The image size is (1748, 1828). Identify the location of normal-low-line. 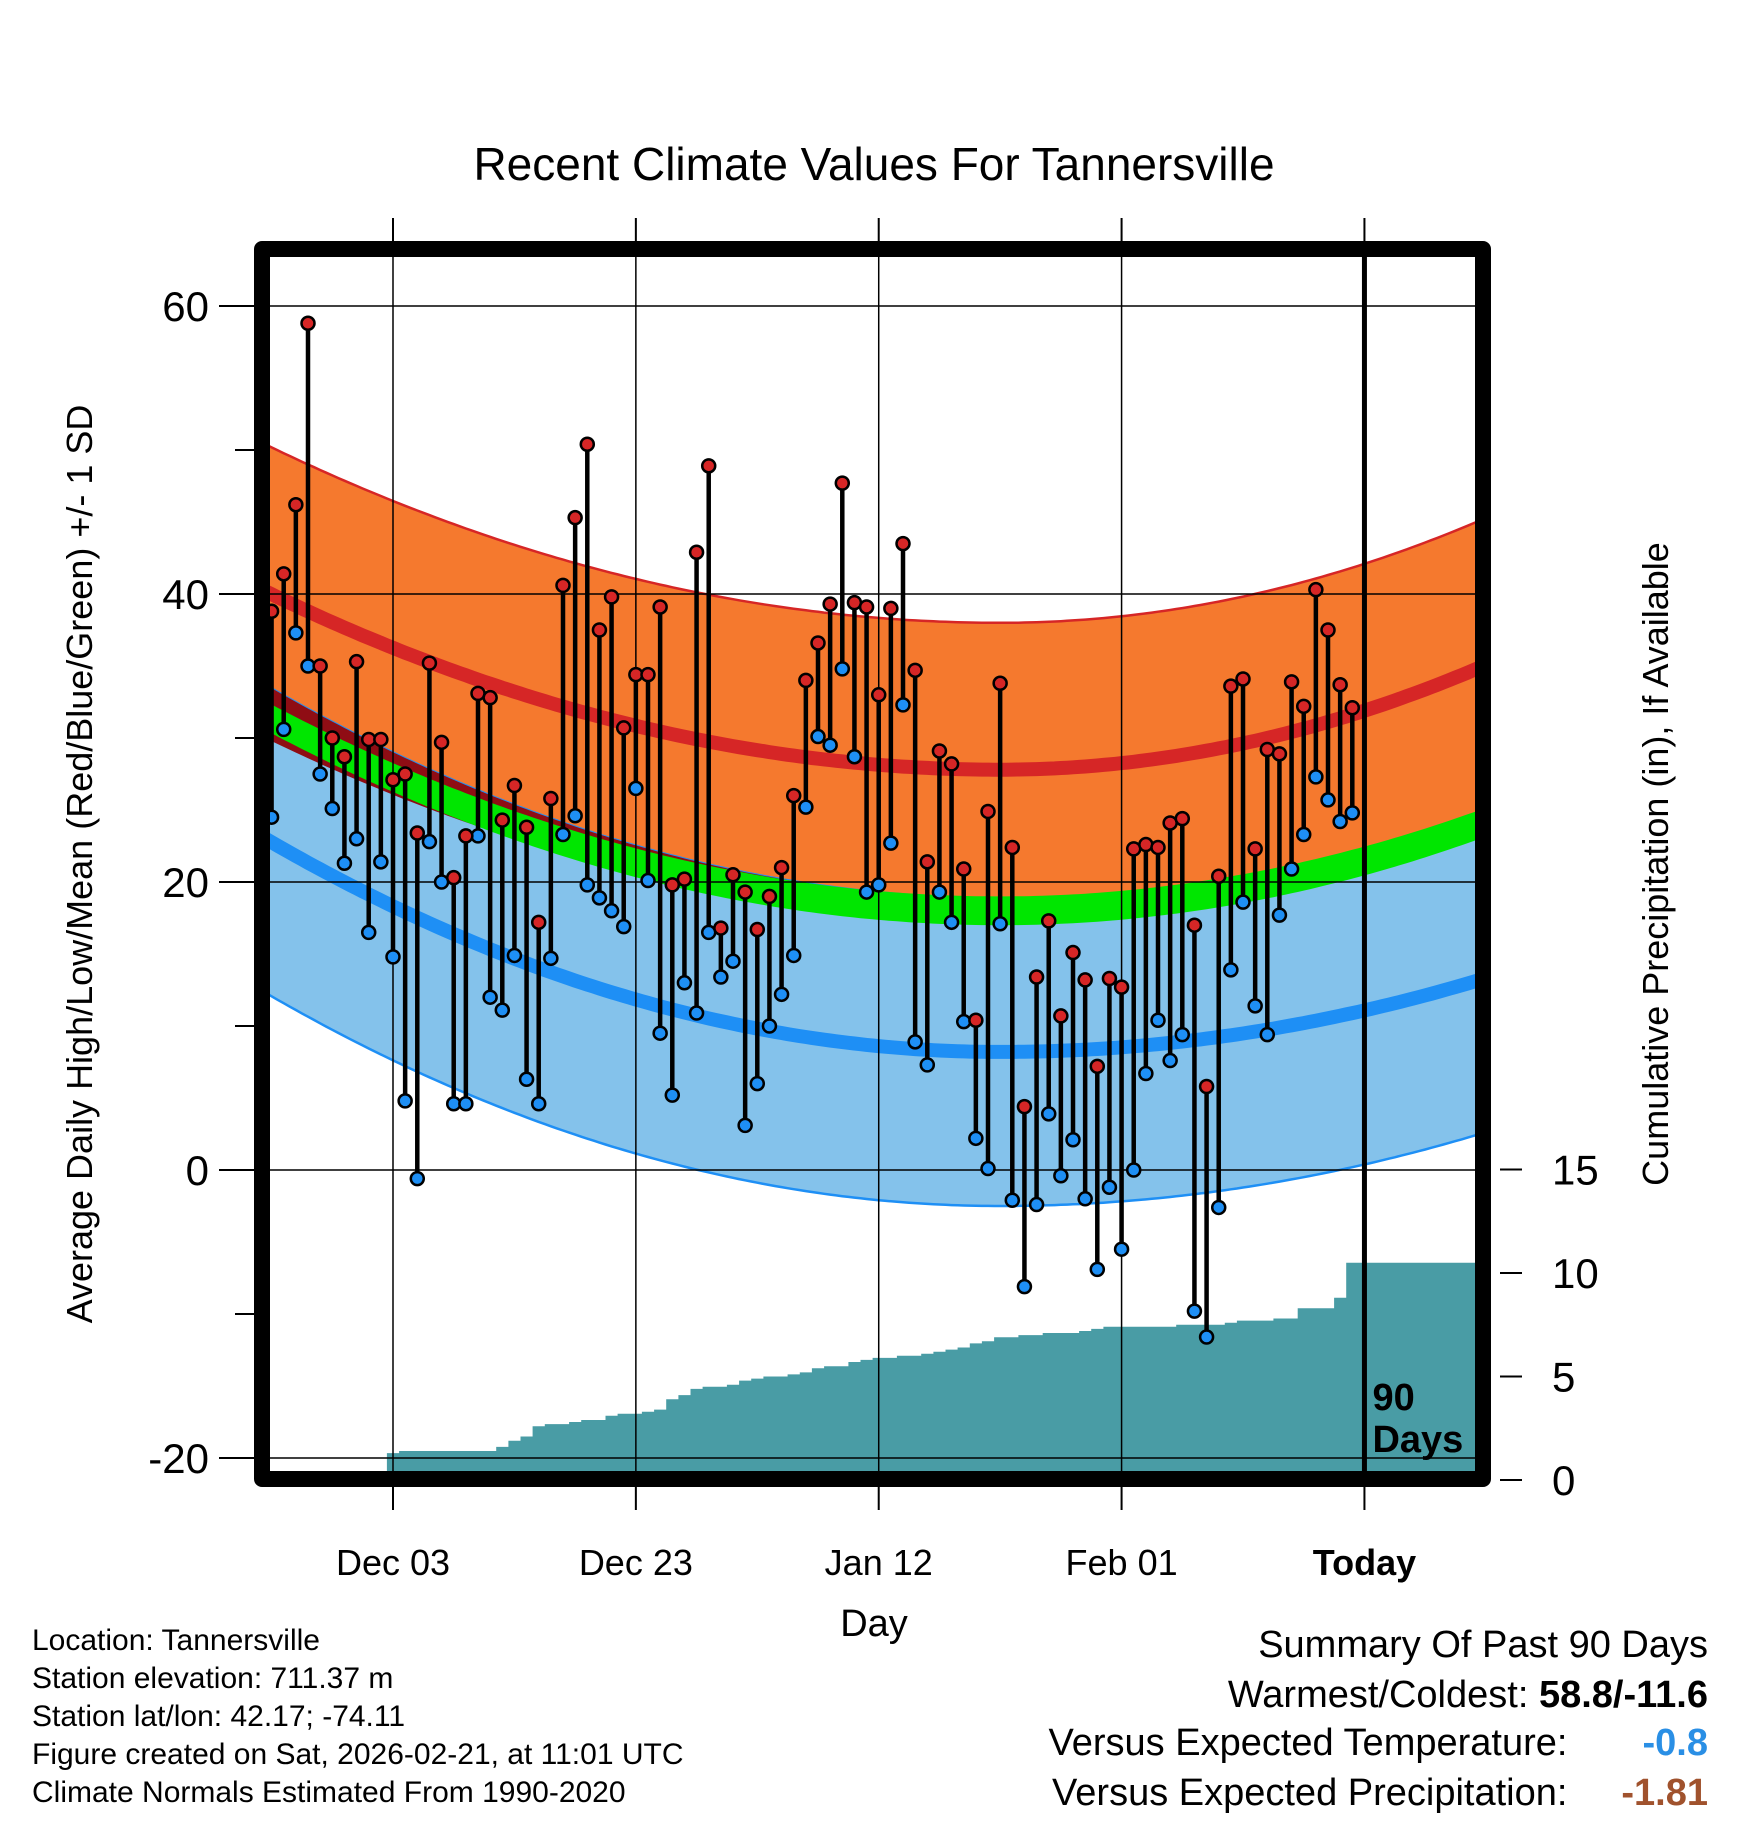
(872, 943).